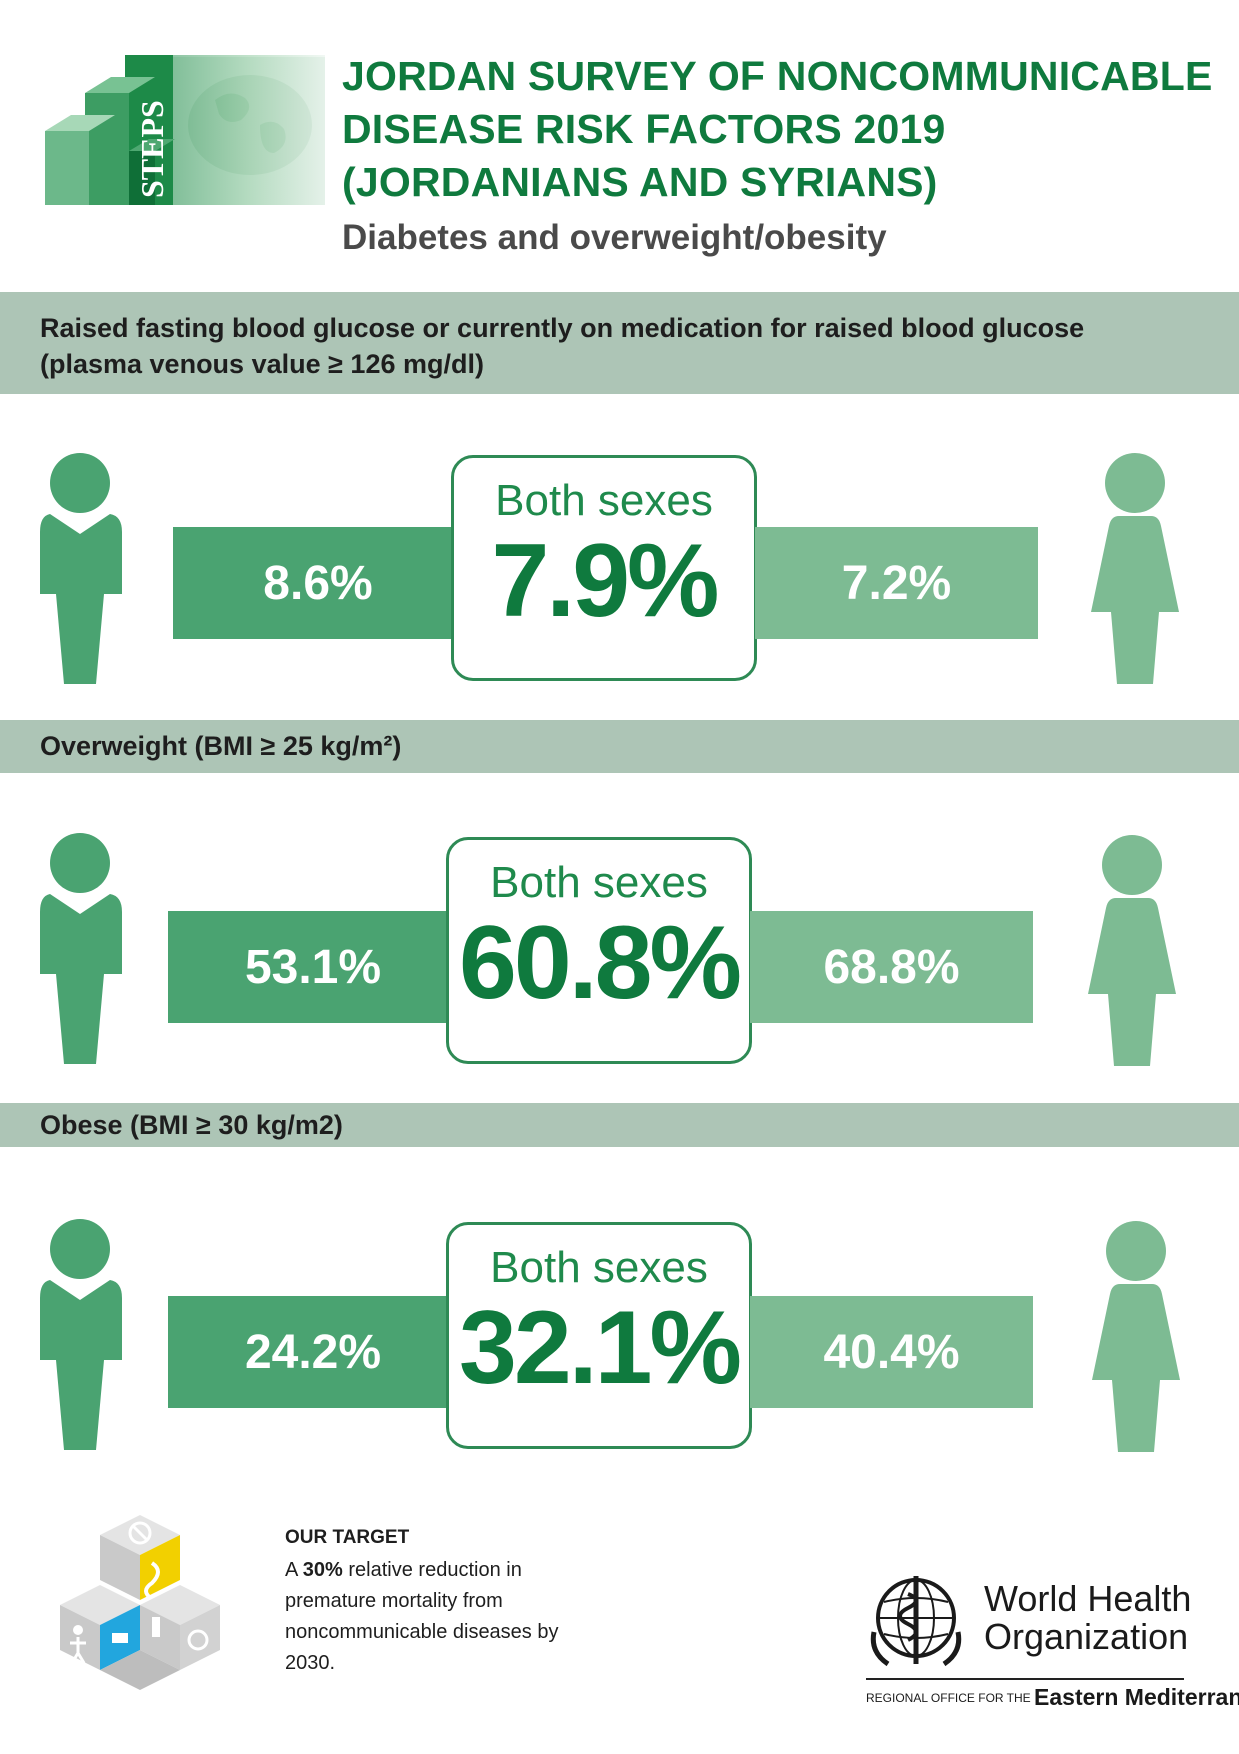 This screenshot has height=1754, width=1239. I want to click on male-value-bar: 8.6%, so click(318, 583).